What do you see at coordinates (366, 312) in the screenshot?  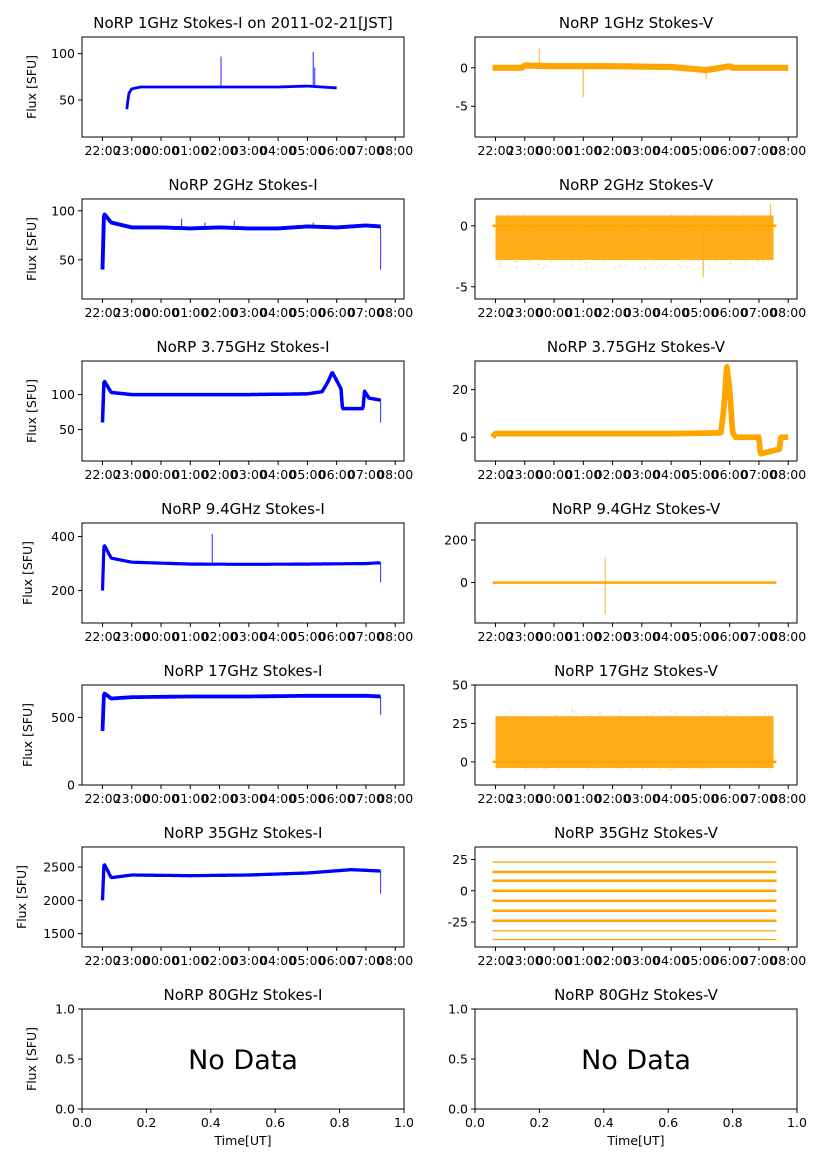 I see `x-tick-label: 07:00` at bounding box center [366, 312].